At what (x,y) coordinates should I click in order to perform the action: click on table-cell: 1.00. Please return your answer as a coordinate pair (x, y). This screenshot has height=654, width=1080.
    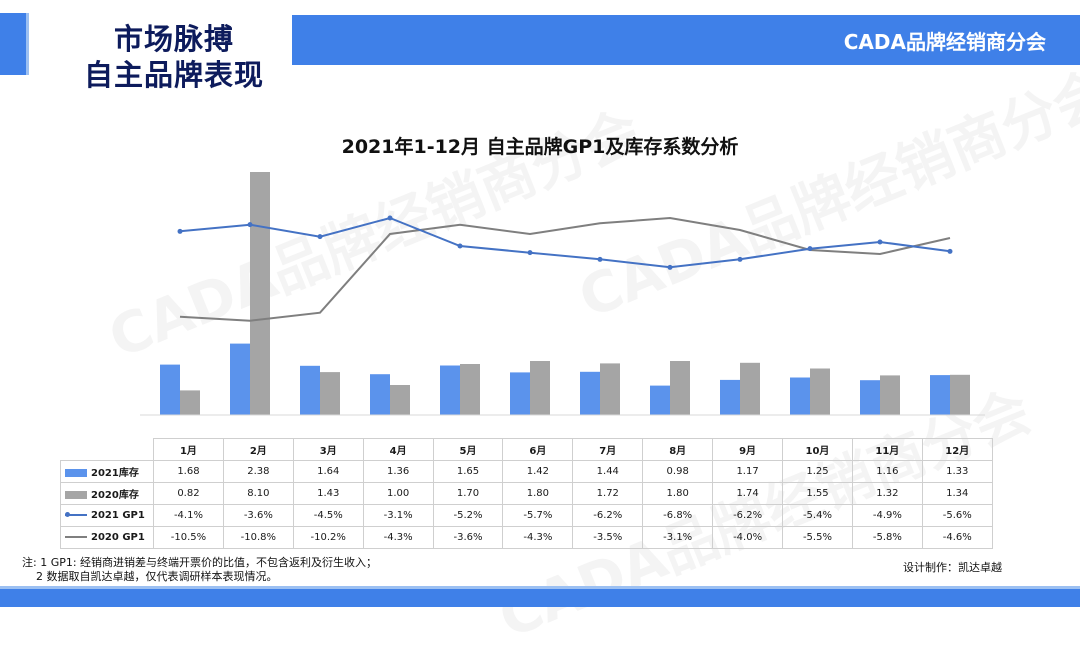
    Looking at the image, I should click on (398, 493).